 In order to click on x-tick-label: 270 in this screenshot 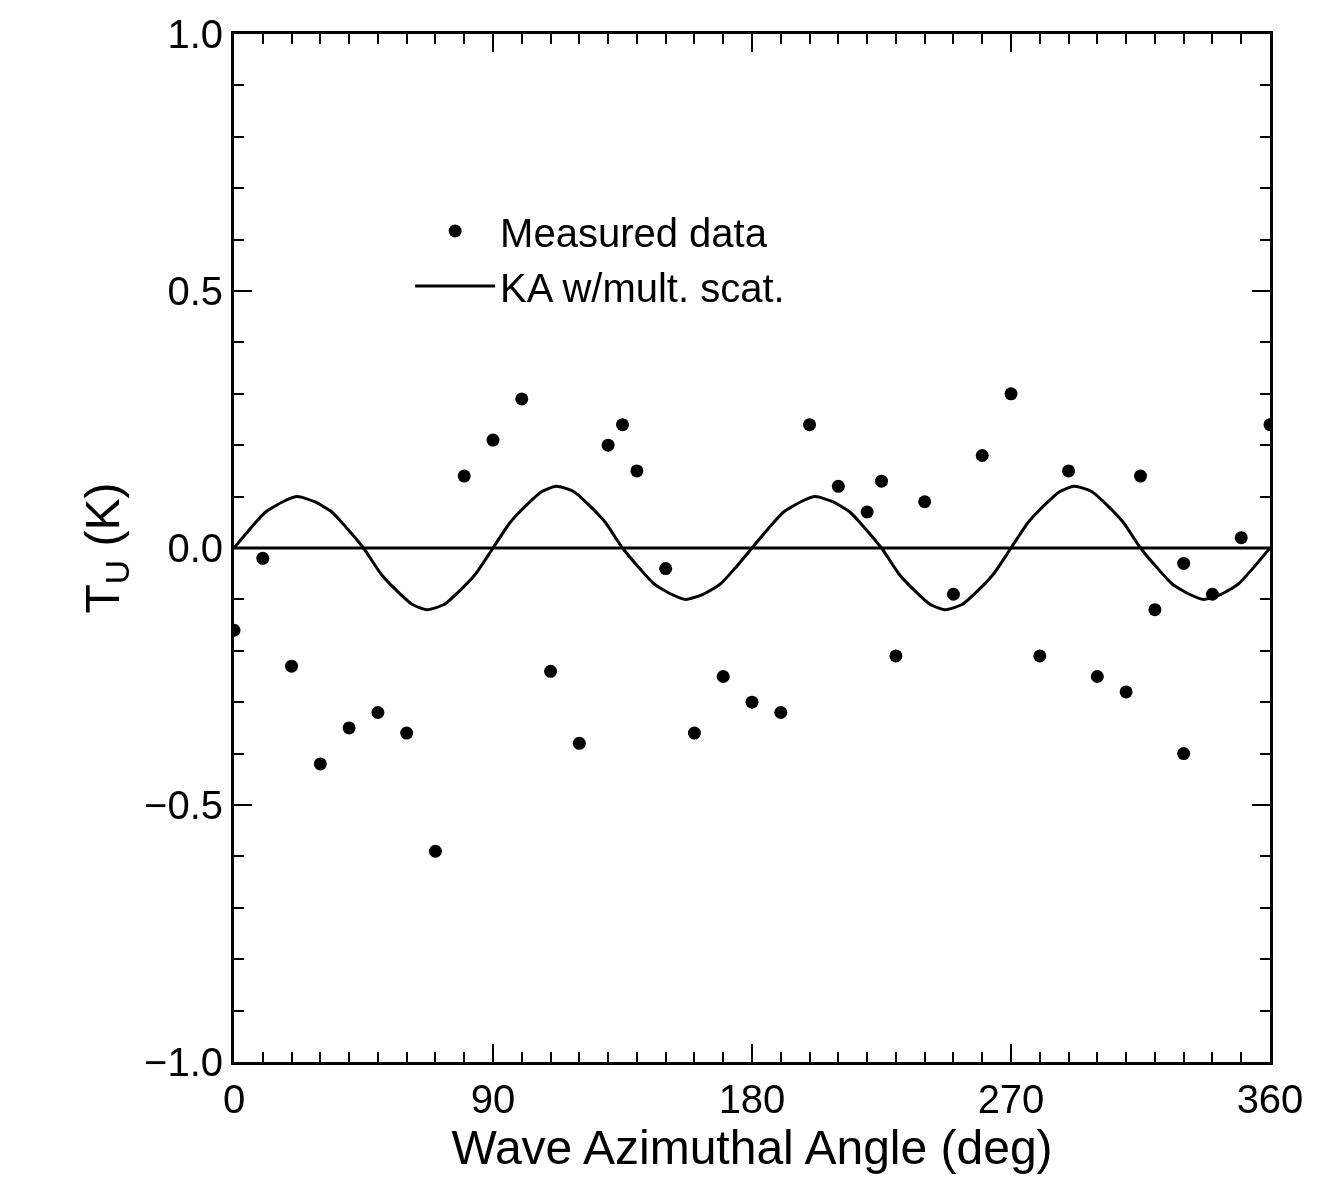, I will do `click(1011, 1099)`.